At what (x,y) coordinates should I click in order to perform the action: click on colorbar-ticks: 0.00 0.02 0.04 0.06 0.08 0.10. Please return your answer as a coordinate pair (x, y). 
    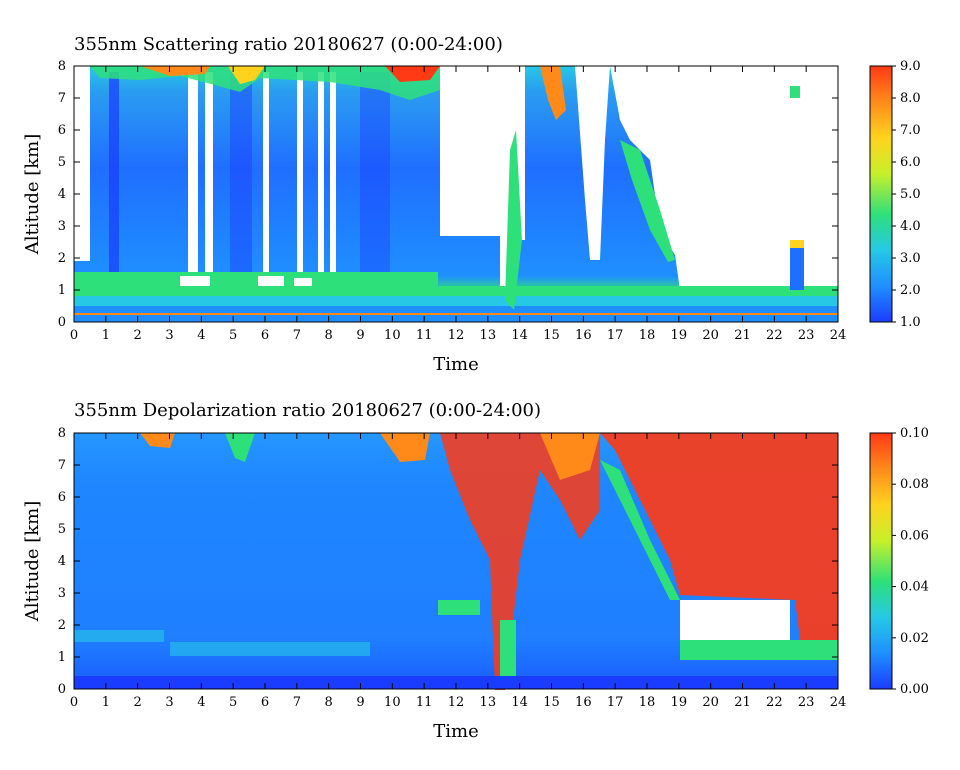
    Looking at the image, I should click on (910, 561).